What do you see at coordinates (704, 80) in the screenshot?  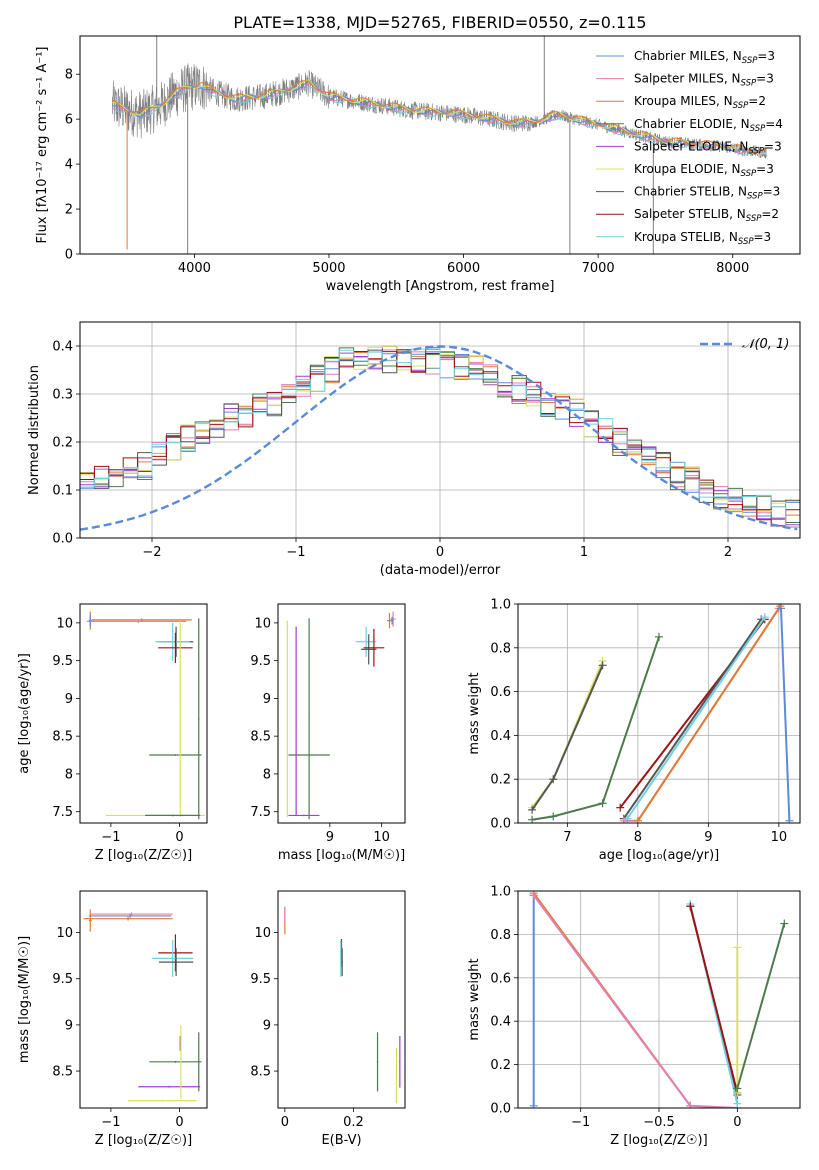 I see `legend-entry-SalpeterMILES: Salpeter MILES, NSSP=3` at bounding box center [704, 80].